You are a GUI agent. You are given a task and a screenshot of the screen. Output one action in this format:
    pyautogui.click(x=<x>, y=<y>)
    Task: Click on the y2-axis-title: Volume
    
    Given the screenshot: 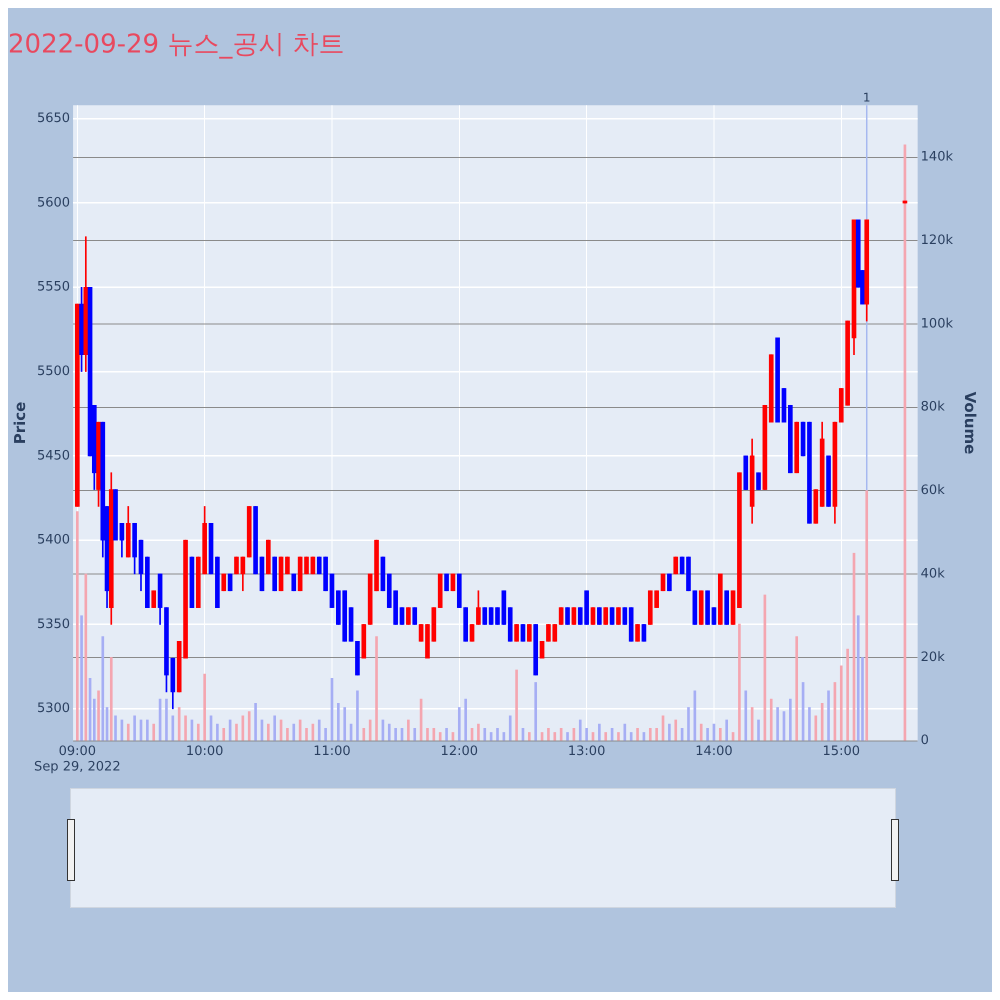 What is the action you would take?
    pyautogui.click(x=970, y=423)
    